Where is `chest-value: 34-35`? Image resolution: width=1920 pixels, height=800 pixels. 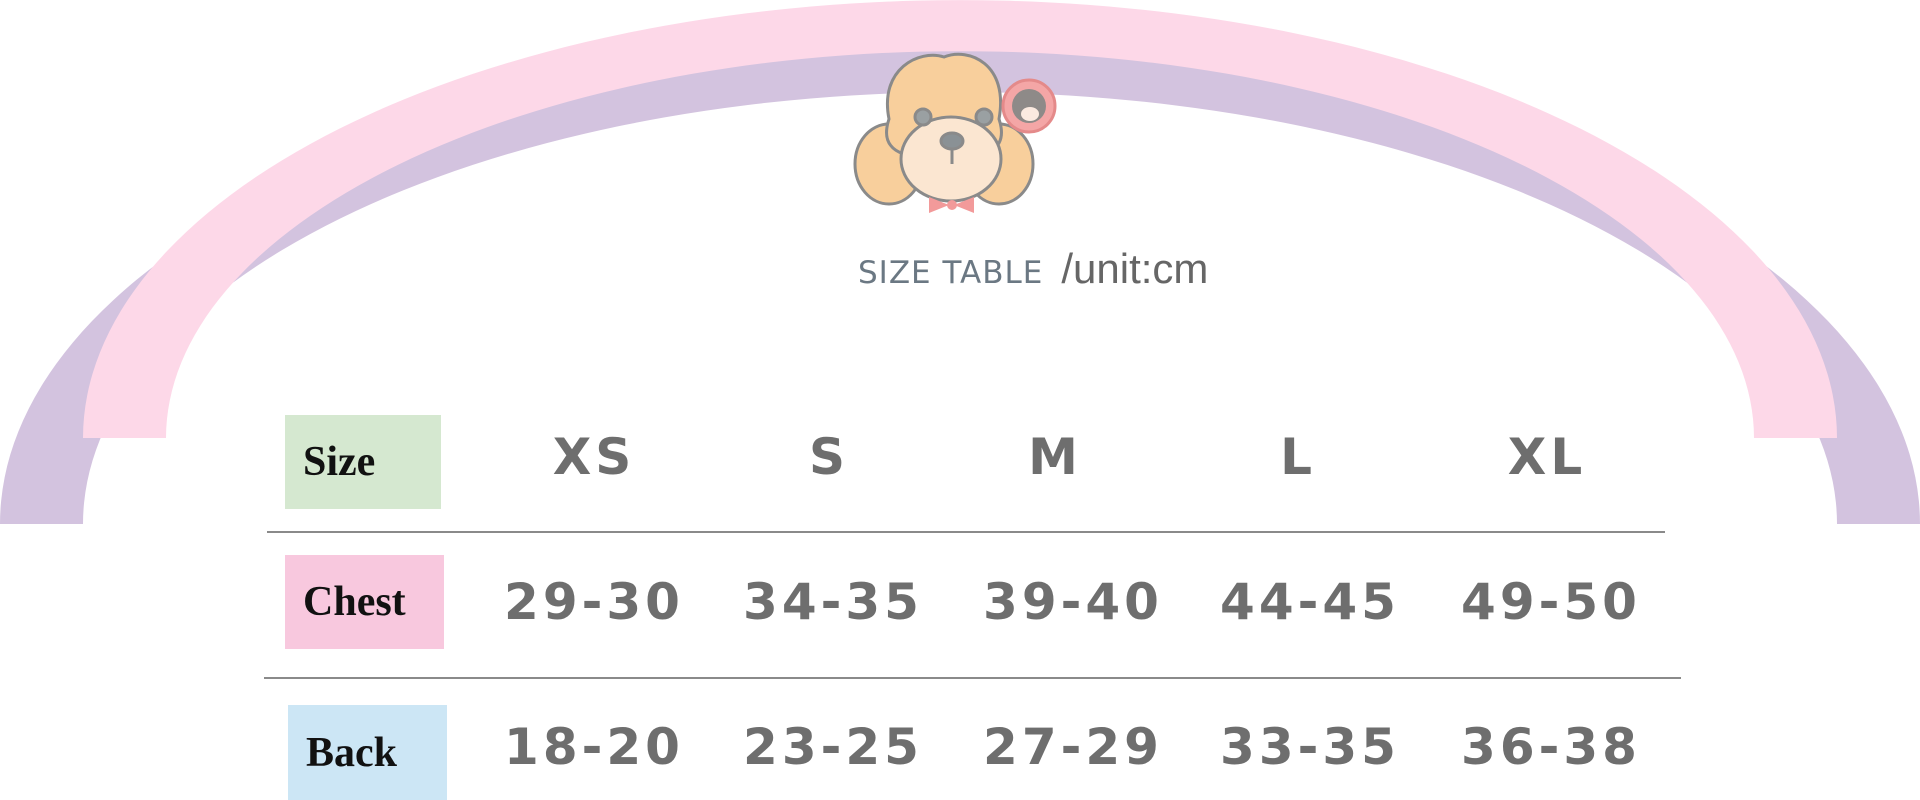 chest-value: 34-35 is located at coordinates (833, 602).